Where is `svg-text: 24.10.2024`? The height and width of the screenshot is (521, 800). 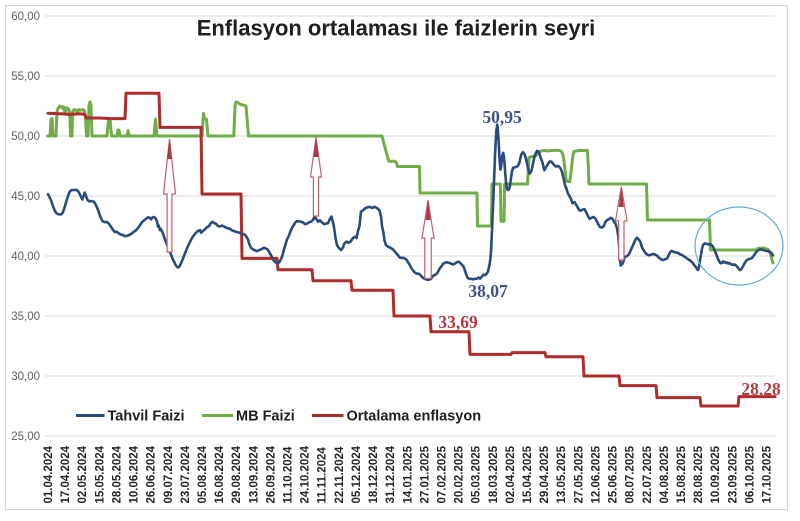 svg-text: 24.10.2024 is located at coordinates (306, 474).